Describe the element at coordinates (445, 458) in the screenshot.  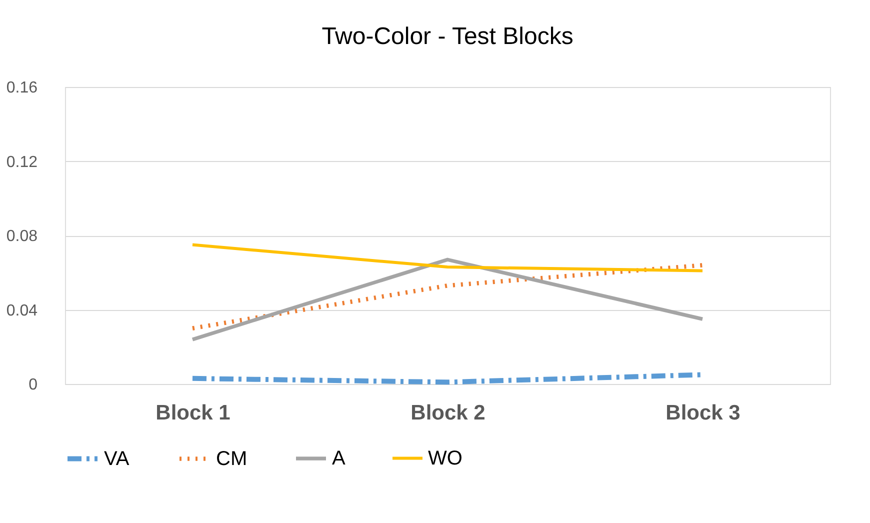
I see `legend-label: WO` at that location.